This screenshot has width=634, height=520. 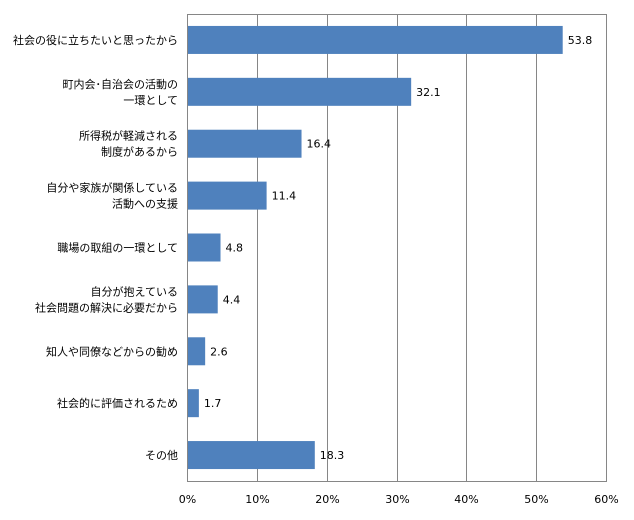 What do you see at coordinates (232, 299) in the screenshot?
I see `data-label: 4.4` at bounding box center [232, 299].